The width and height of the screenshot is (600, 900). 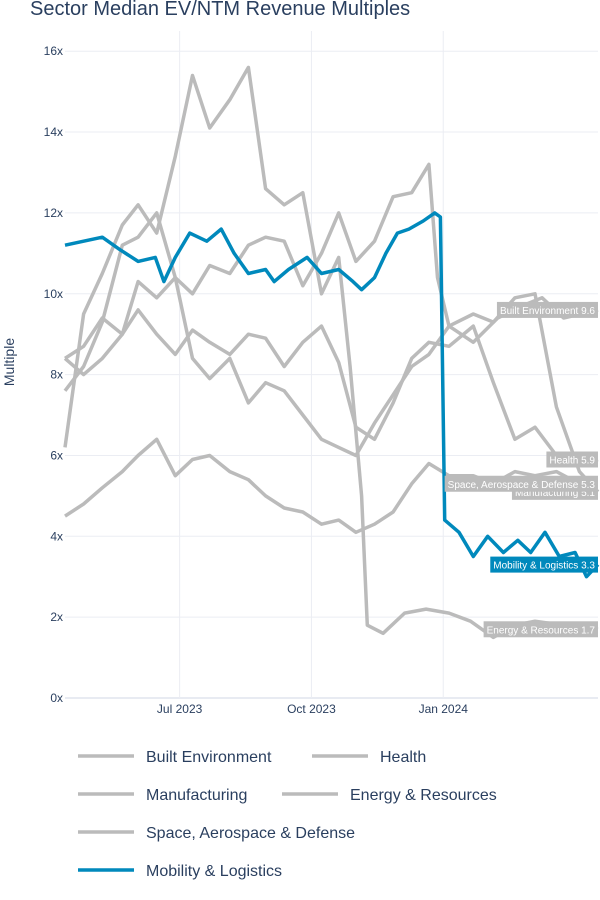 I want to click on legend-item-space-aerospace-defense: Space, Aerospace & Defense, so click(x=216, y=833).